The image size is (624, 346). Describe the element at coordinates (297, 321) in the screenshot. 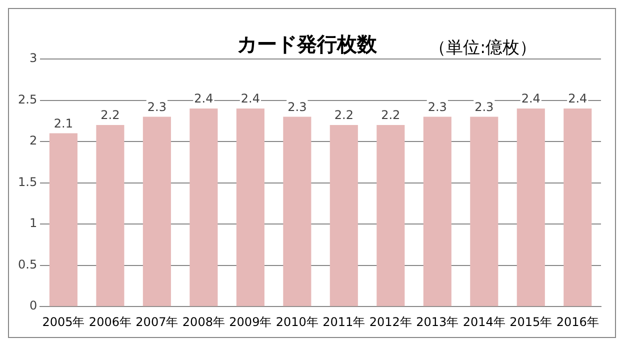

I see `x-tick-label: 2010年` at that location.